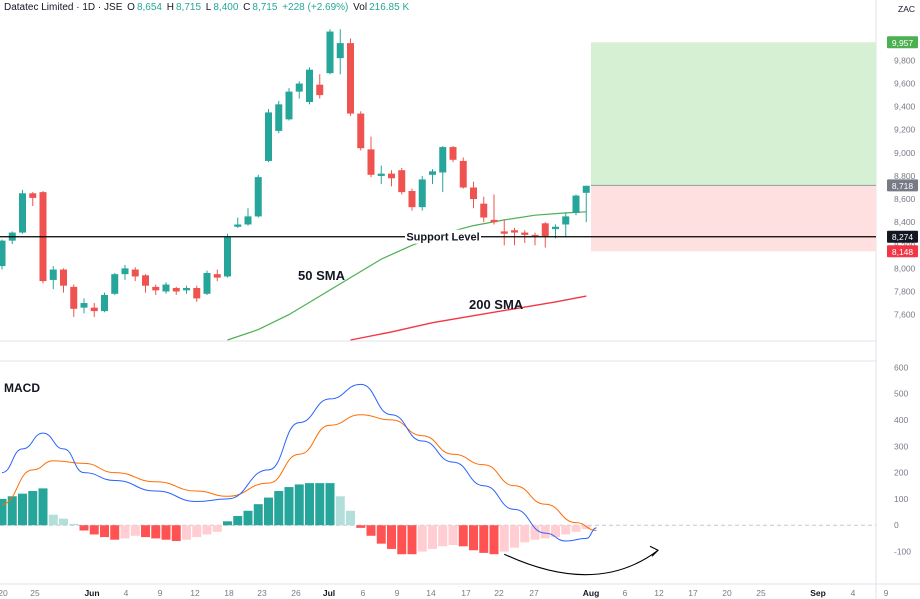 The width and height of the screenshot is (920, 599). What do you see at coordinates (63, 7) in the screenshot?
I see `symbol-name: Datatec Limited · 1D · JSE` at bounding box center [63, 7].